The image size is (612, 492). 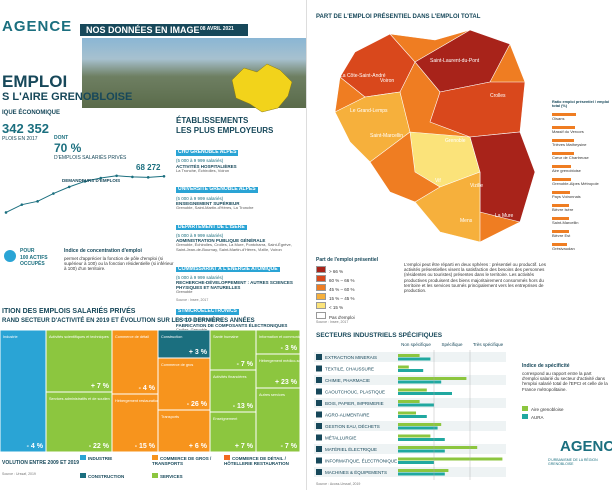 What do you see at coordinates (132, 337) in the screenshot?
I see `treemap-tile-label: Commerce de détail` at bounding box center [132, 337].